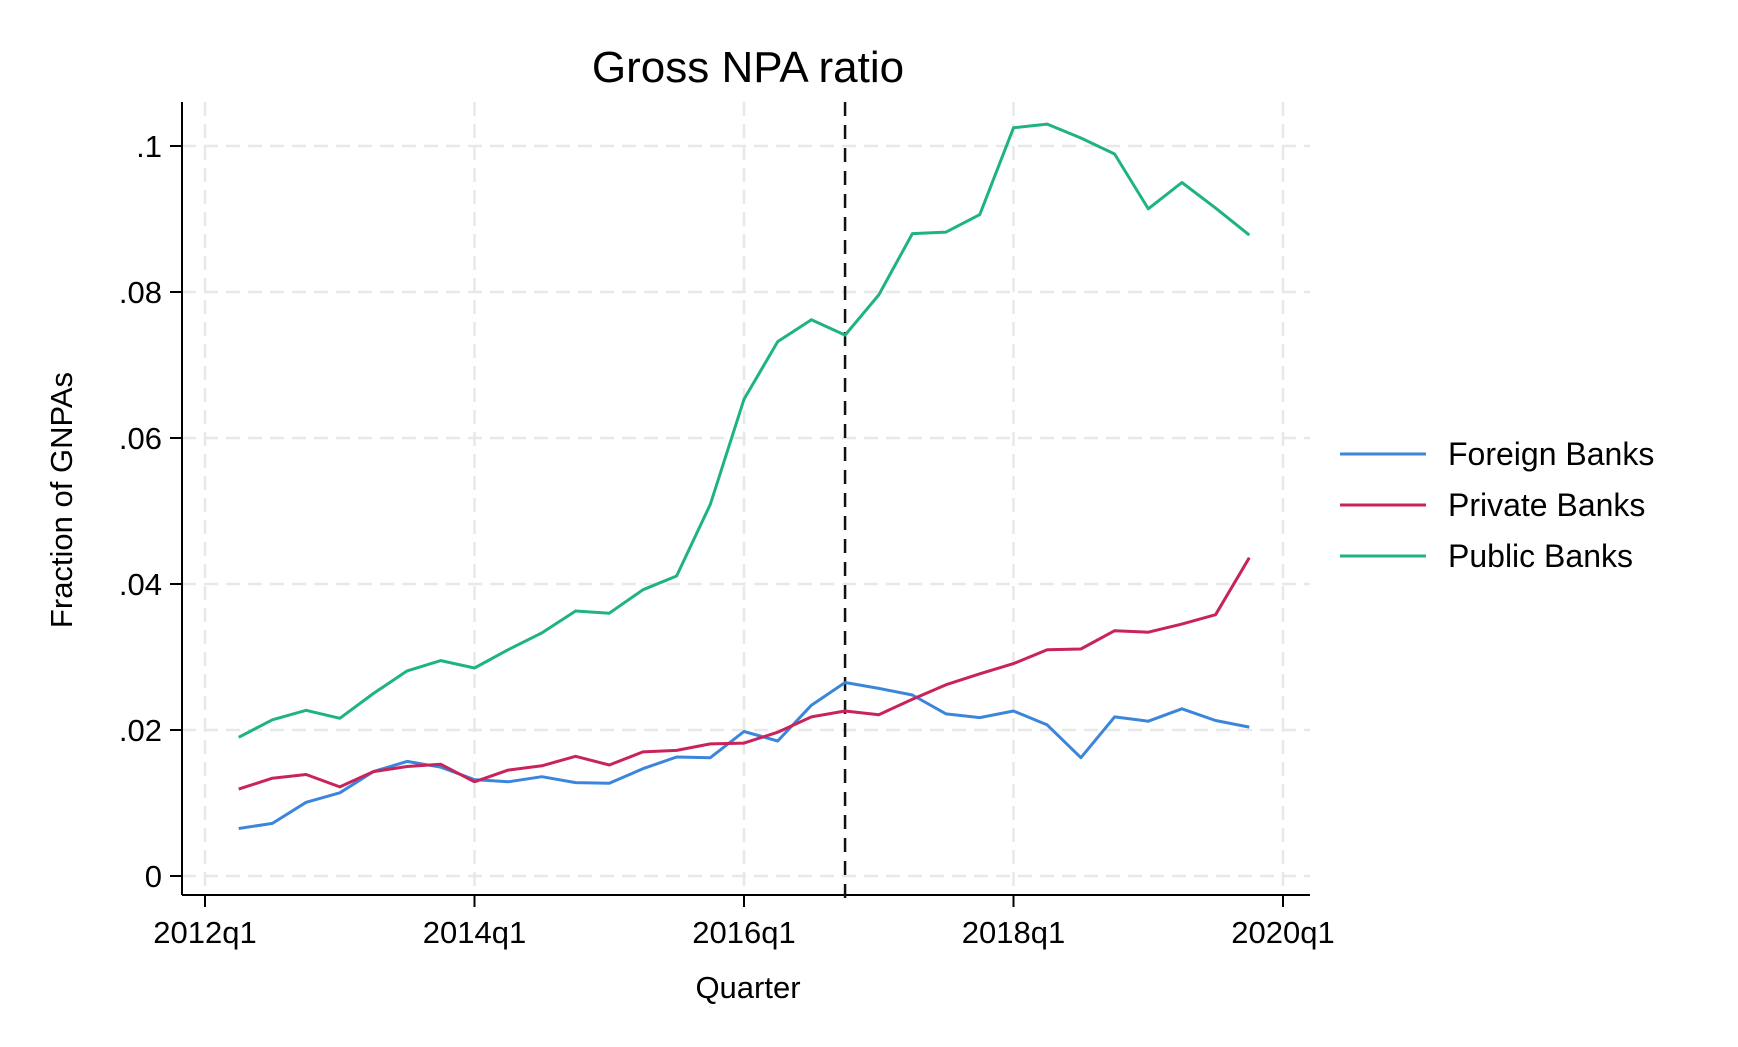  I want to click on x-tick-label: 2020q1, so click(1282, 932).